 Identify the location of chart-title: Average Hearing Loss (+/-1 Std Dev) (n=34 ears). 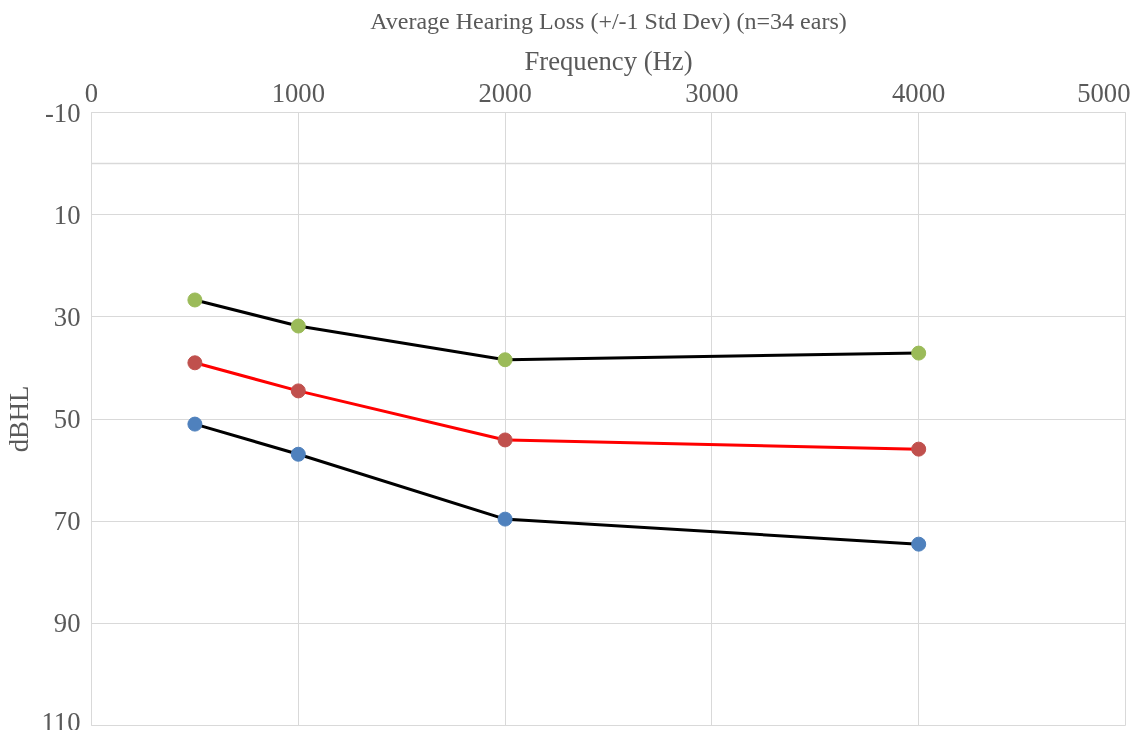
(608, 20).